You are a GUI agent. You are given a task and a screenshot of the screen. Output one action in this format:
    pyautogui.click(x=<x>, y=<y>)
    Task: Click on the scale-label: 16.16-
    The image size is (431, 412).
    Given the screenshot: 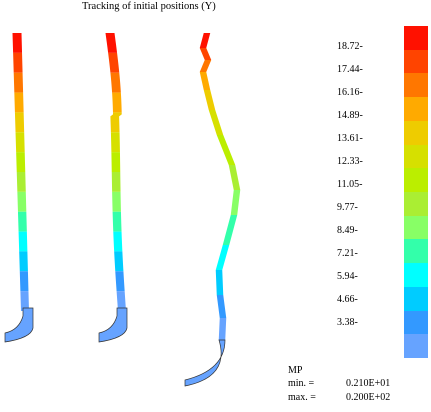 What is the action you would take?
    pyautogui.click(x=350, y=92)
    